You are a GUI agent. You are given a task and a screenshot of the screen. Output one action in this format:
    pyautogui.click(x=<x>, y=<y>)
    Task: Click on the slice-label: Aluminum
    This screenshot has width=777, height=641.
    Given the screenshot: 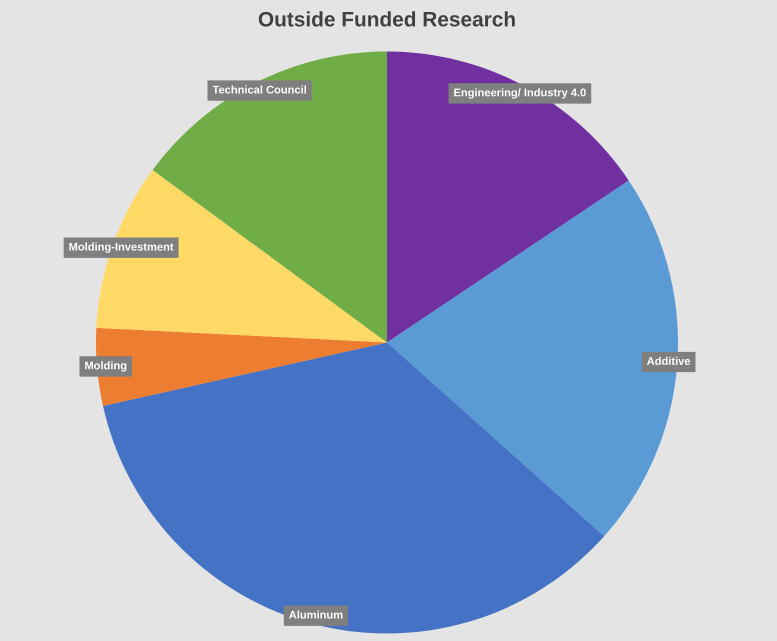 What is the action you would take?
    pyautogui.click(x=315, y=614)
    